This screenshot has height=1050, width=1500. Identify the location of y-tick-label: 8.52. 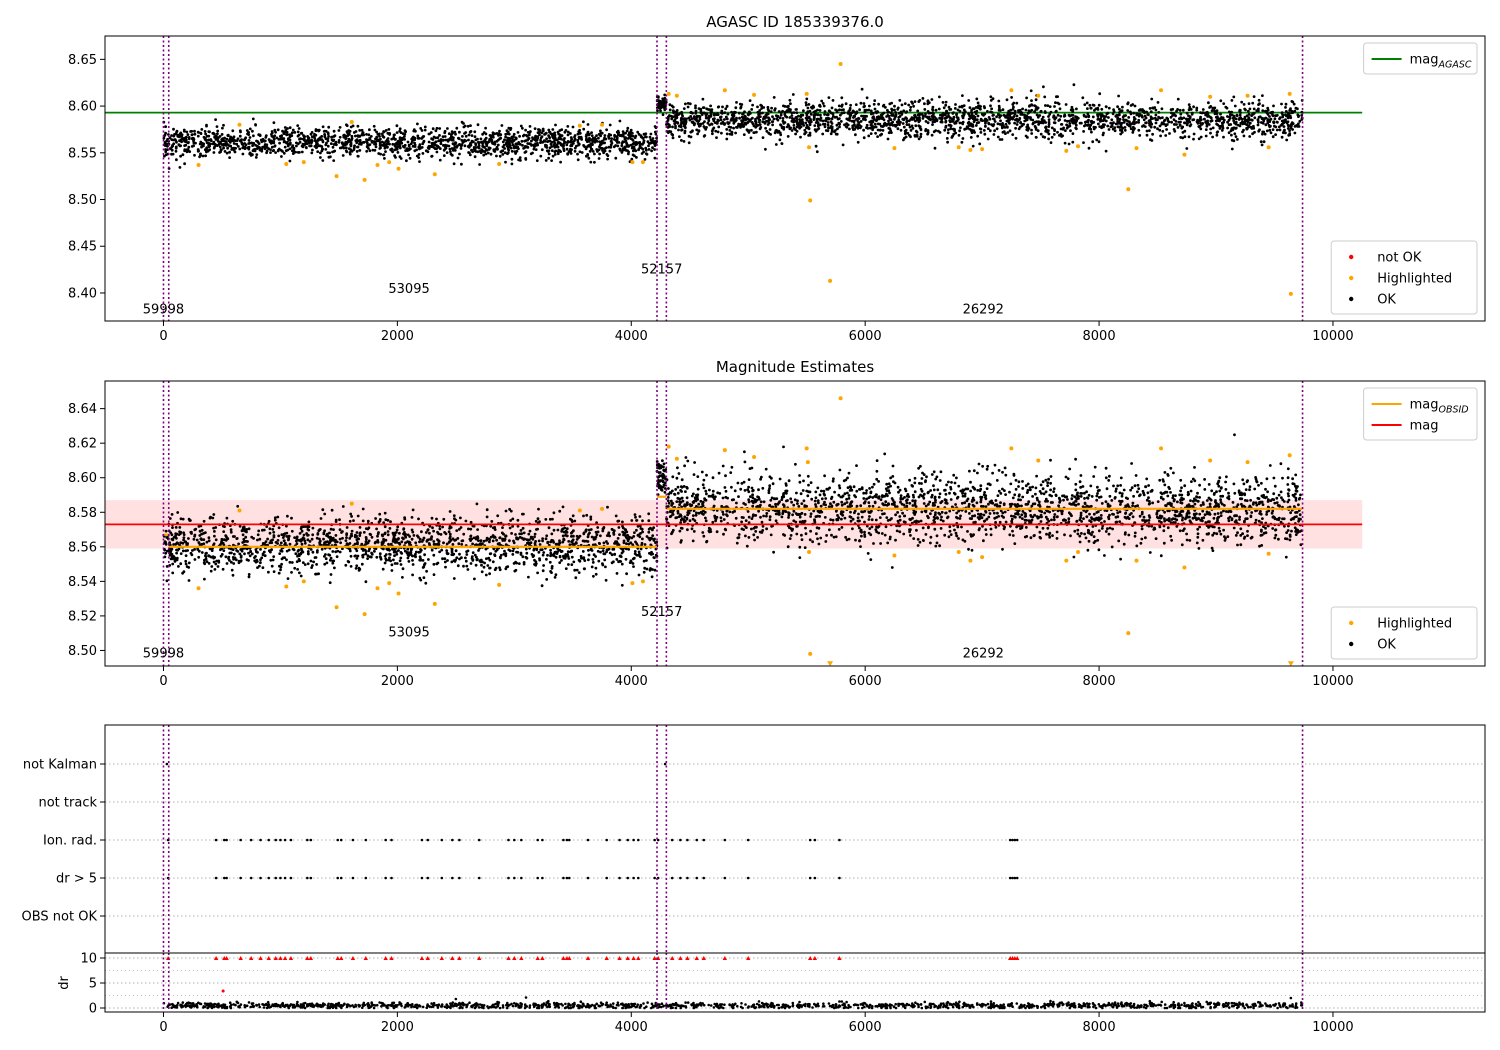
(82, 616).